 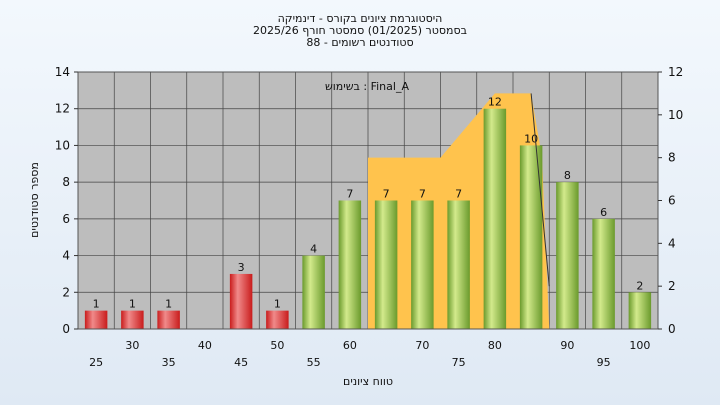 What do you see at coordinates (62, 109) in the screenshot?
I see `y-left-tick-label: 12` at bounding box center [62, 109].